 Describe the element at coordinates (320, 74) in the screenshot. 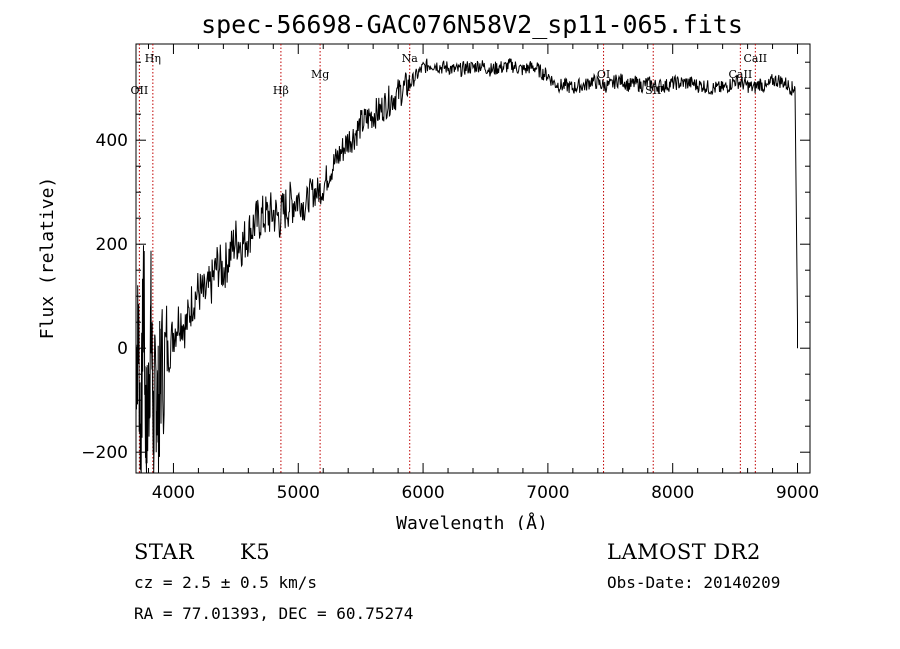

I see `spectral-line-label: Mg` at that location.